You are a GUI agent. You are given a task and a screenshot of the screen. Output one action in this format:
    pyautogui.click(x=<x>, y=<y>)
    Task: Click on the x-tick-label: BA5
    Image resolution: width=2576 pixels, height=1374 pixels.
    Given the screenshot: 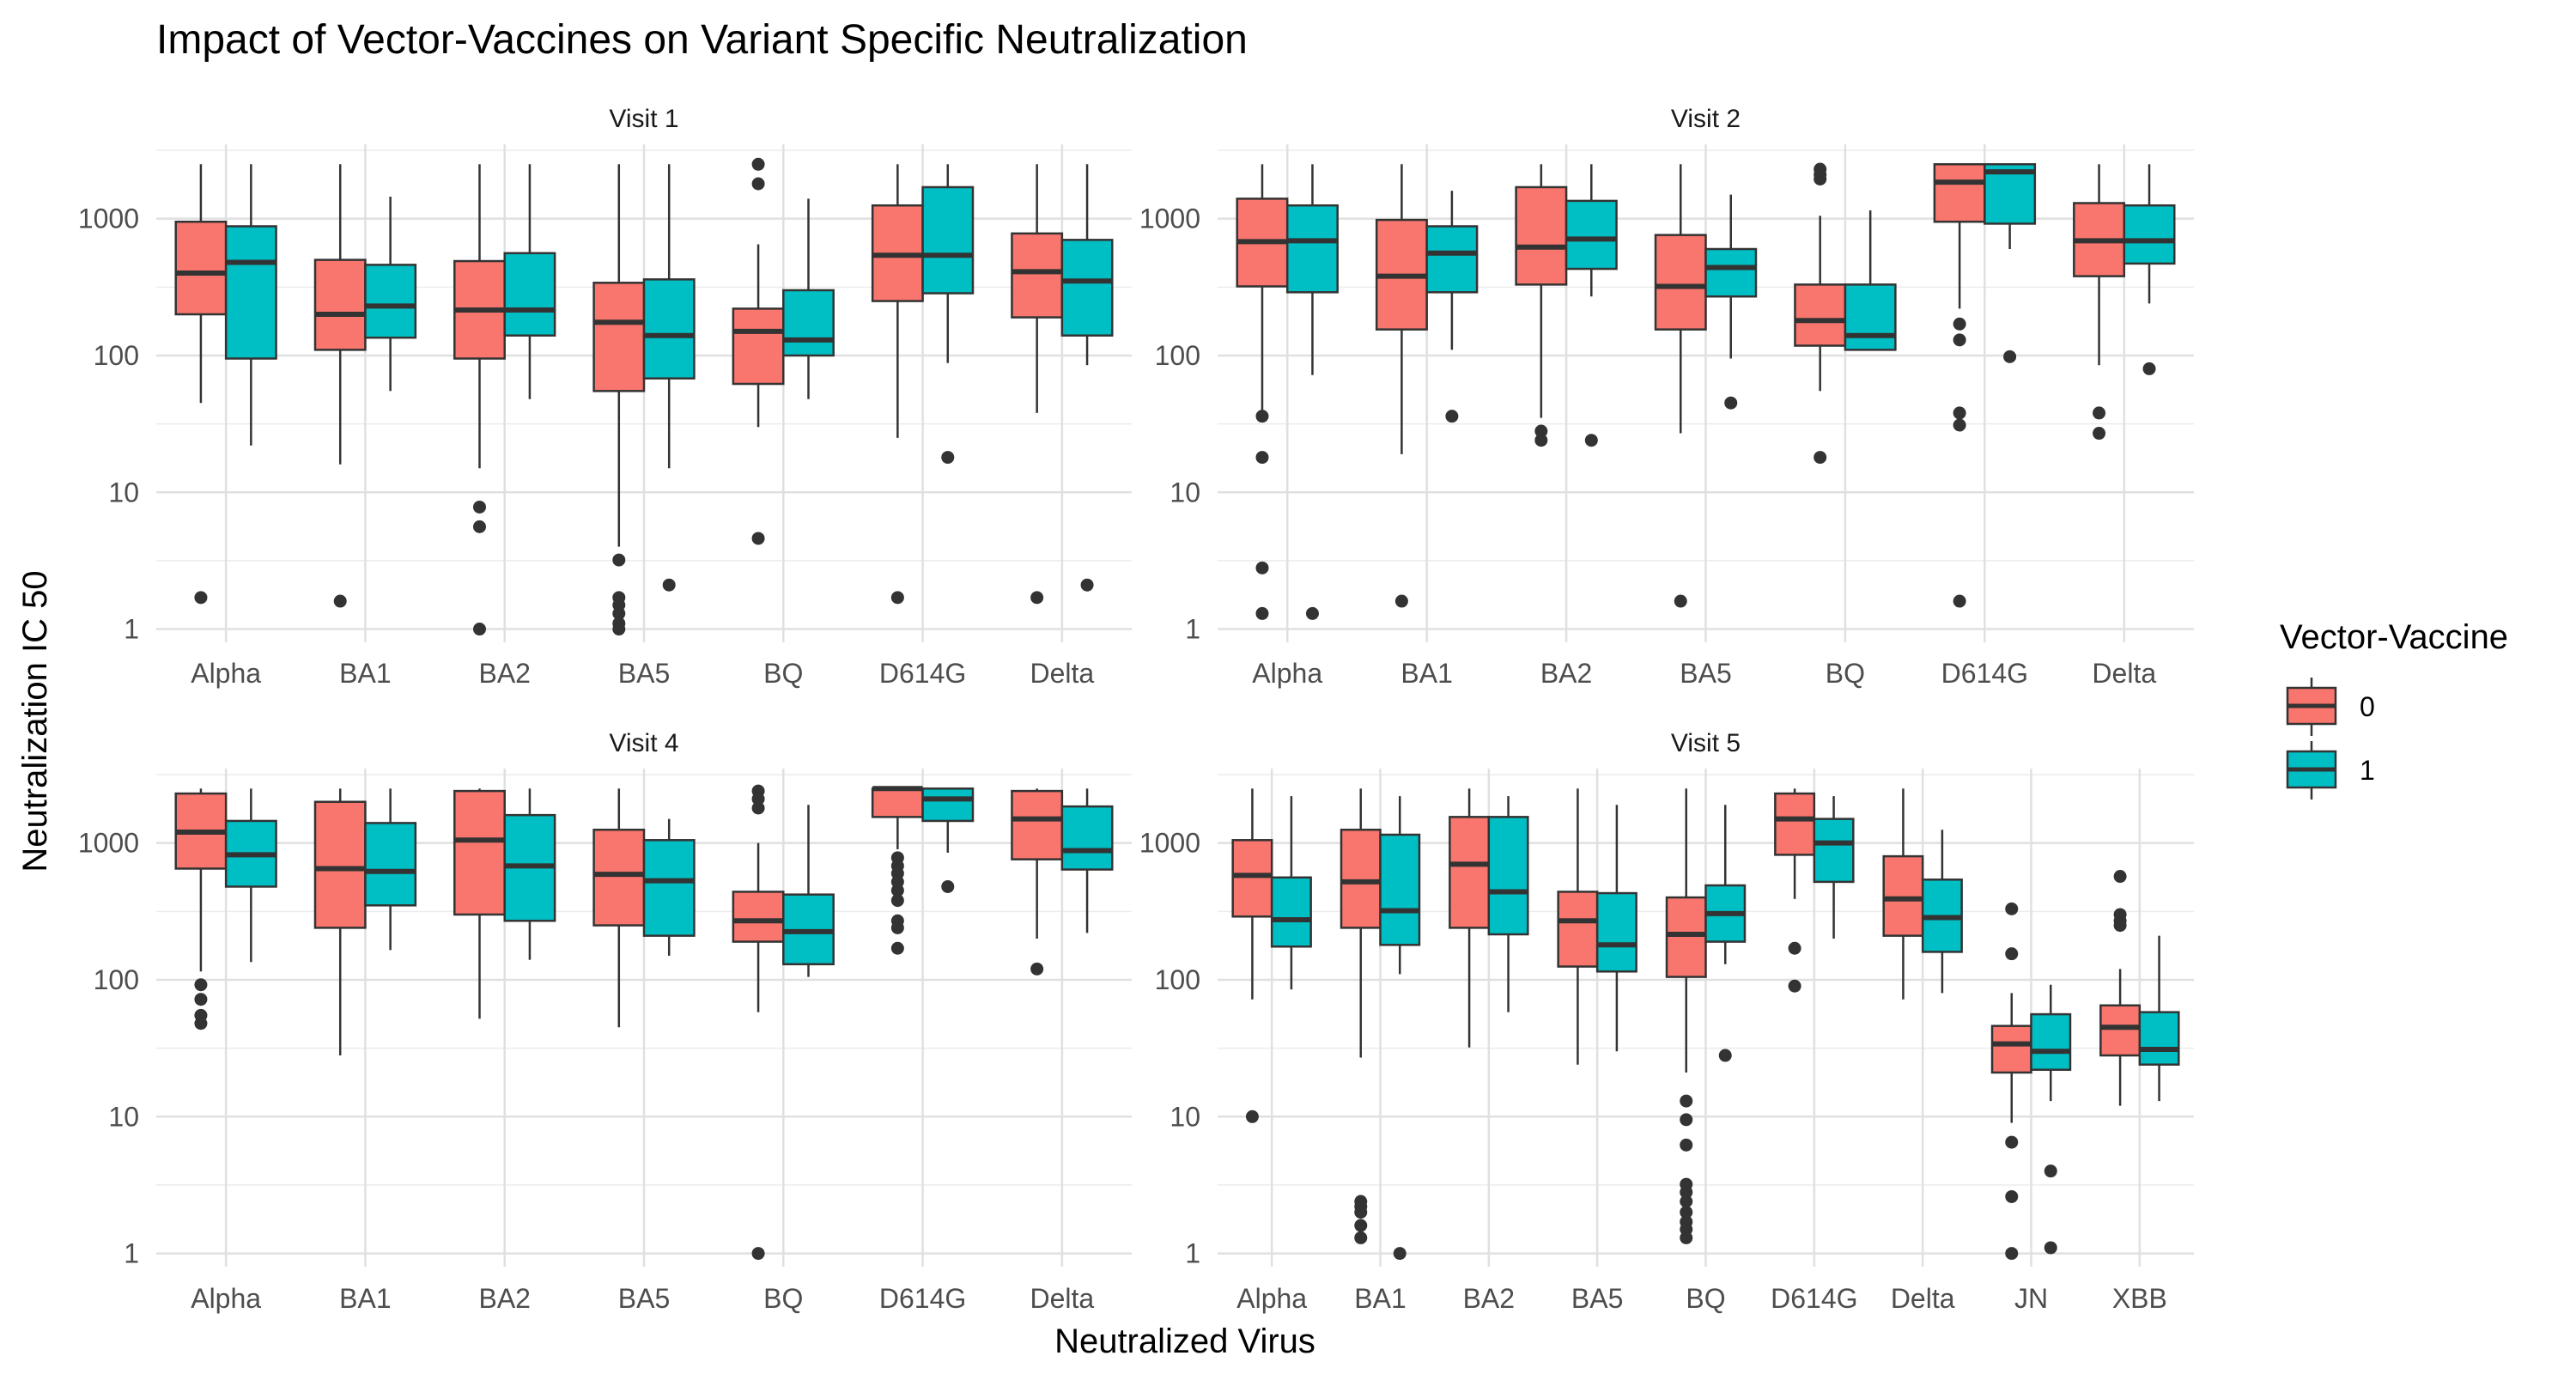 What is the action you would take?
    pyautogui.click(x=1705, y=673)
    